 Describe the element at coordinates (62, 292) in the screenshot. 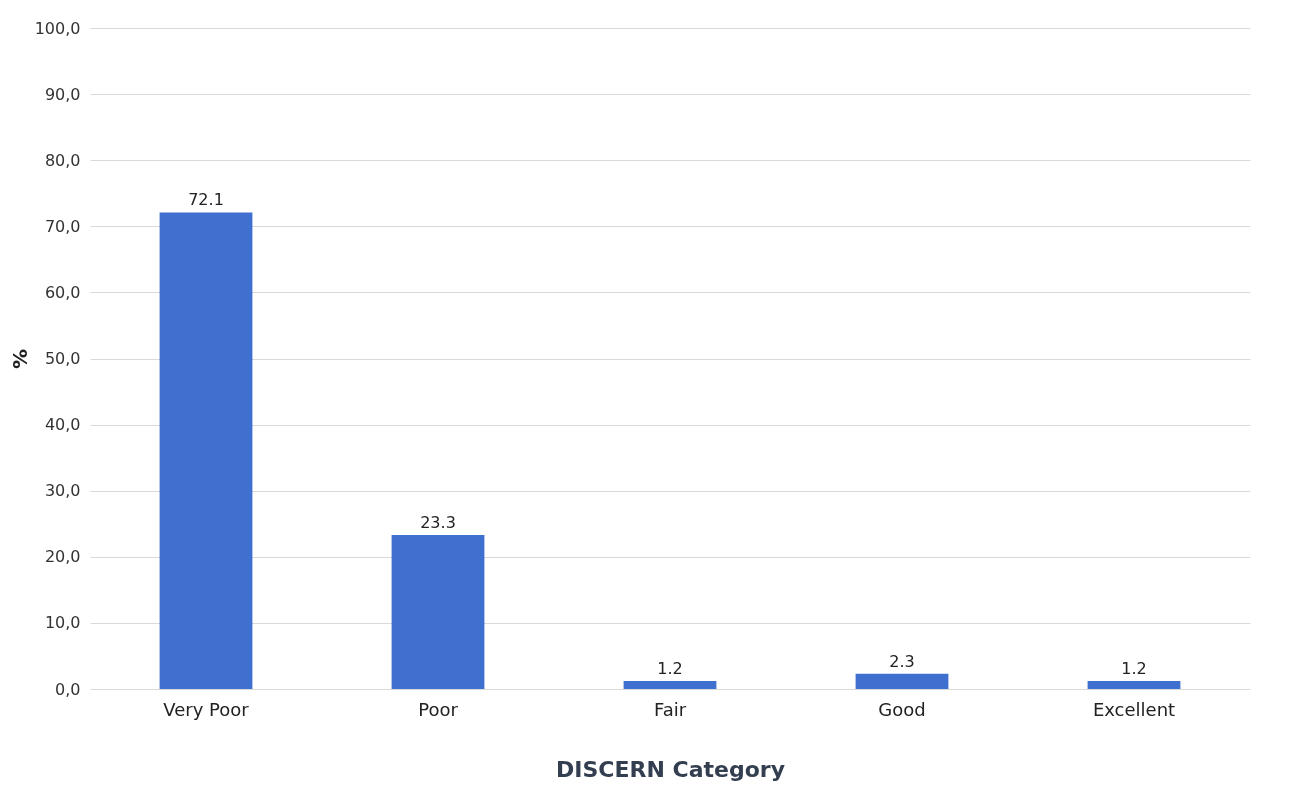

I see `y-tick-label: 60,0` at that location.